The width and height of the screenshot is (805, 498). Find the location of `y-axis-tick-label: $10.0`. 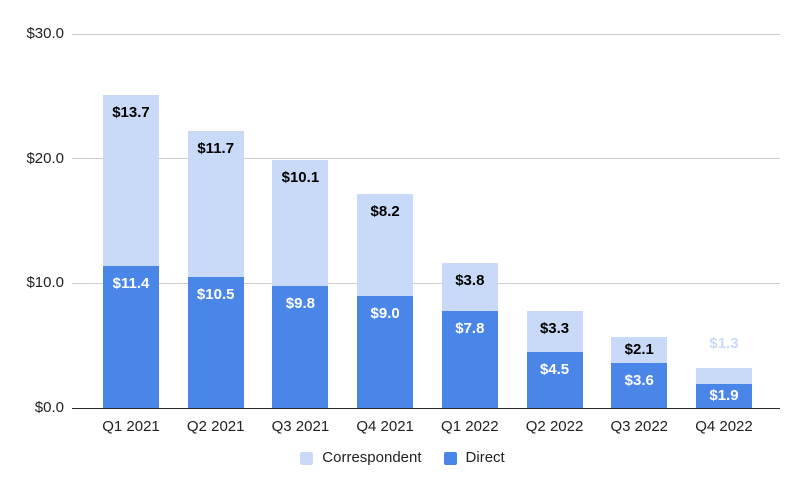

y-axis-tick-label: $10.0 is located at coordinates (45, 283).